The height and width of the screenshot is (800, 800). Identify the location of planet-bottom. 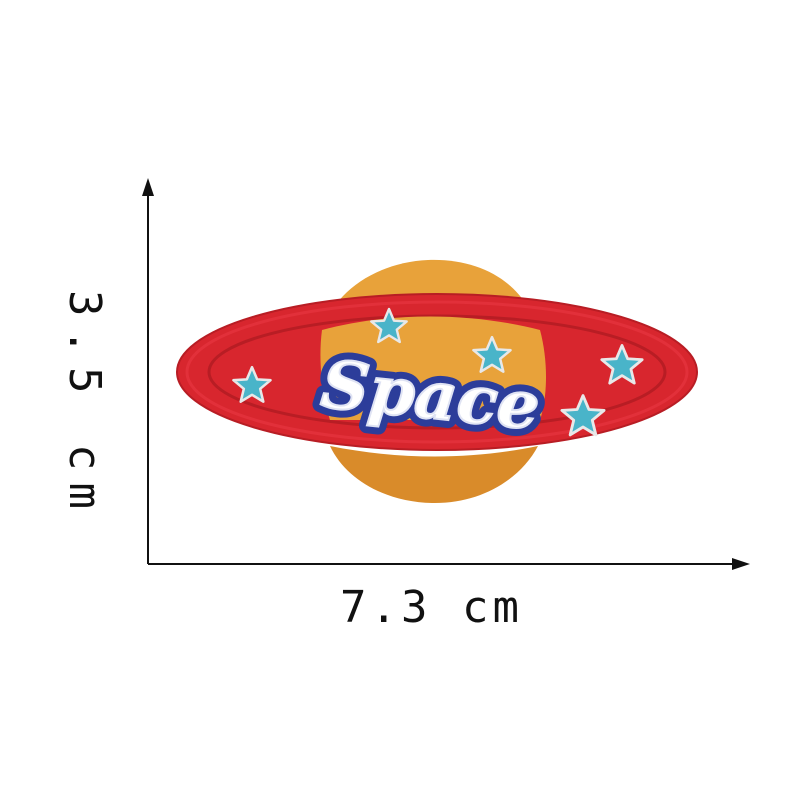
(434, 475).